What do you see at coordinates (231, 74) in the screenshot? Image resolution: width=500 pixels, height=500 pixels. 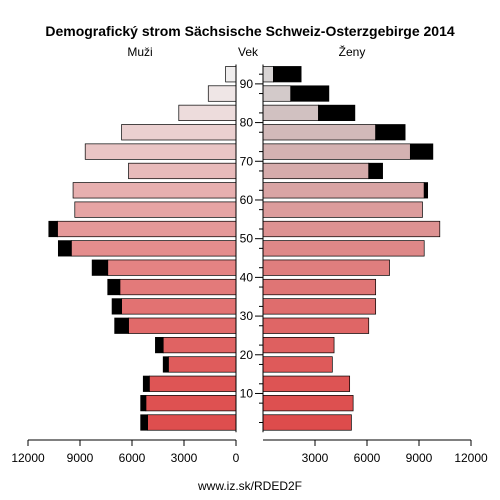 I see `bar-men-90+` at bounding box center [231, 74].